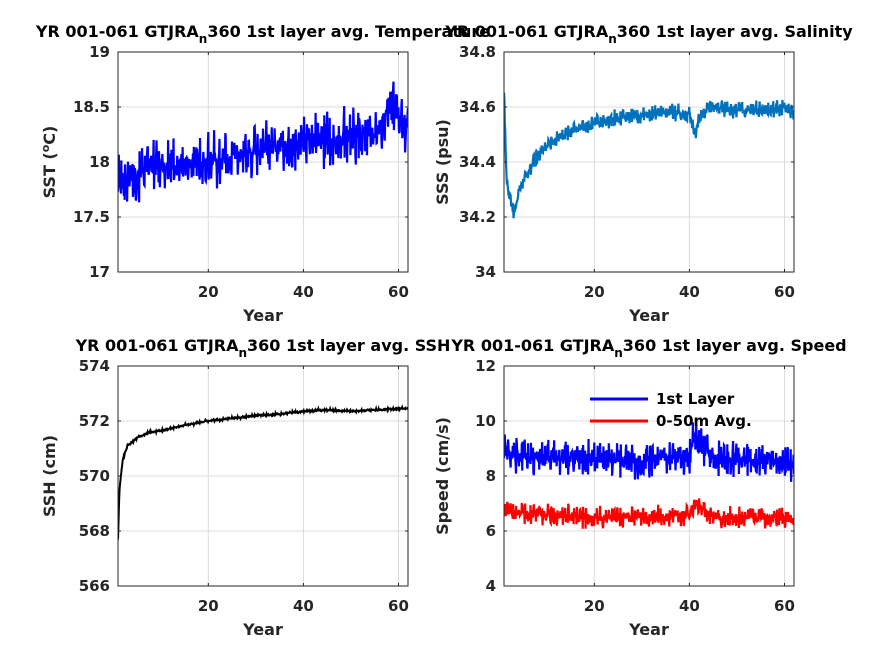 The width and height of the screenshot is (875, 656). What do you see at coordinates (485, 421) in the screenshot?
I see `y-tick-label: 10` at bounding box center [485, 421].